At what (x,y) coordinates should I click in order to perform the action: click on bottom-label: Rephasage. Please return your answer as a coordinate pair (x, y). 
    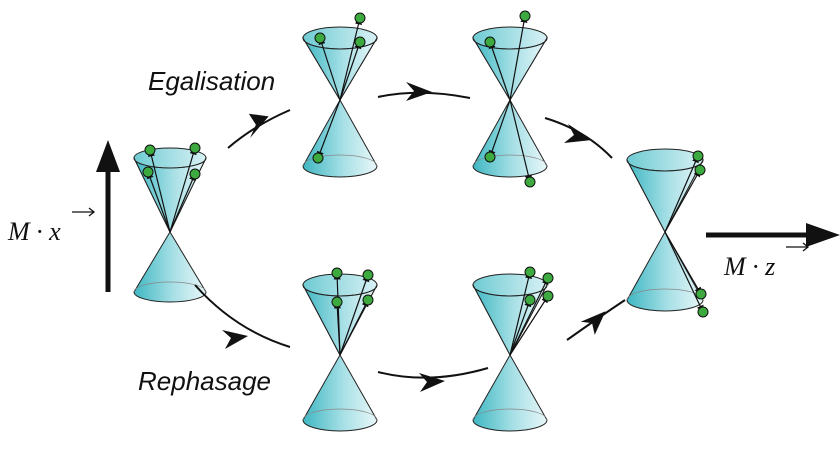
    Looking at the image, I should click on (204, 381).